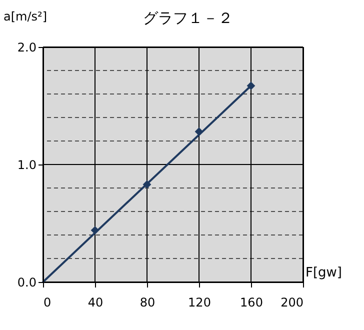 The height and width of the screenshot is (330, 364). Describe the element at coordinates (26, 47) in the screenshot. I see `y-tick-label: 2.0` at that location.